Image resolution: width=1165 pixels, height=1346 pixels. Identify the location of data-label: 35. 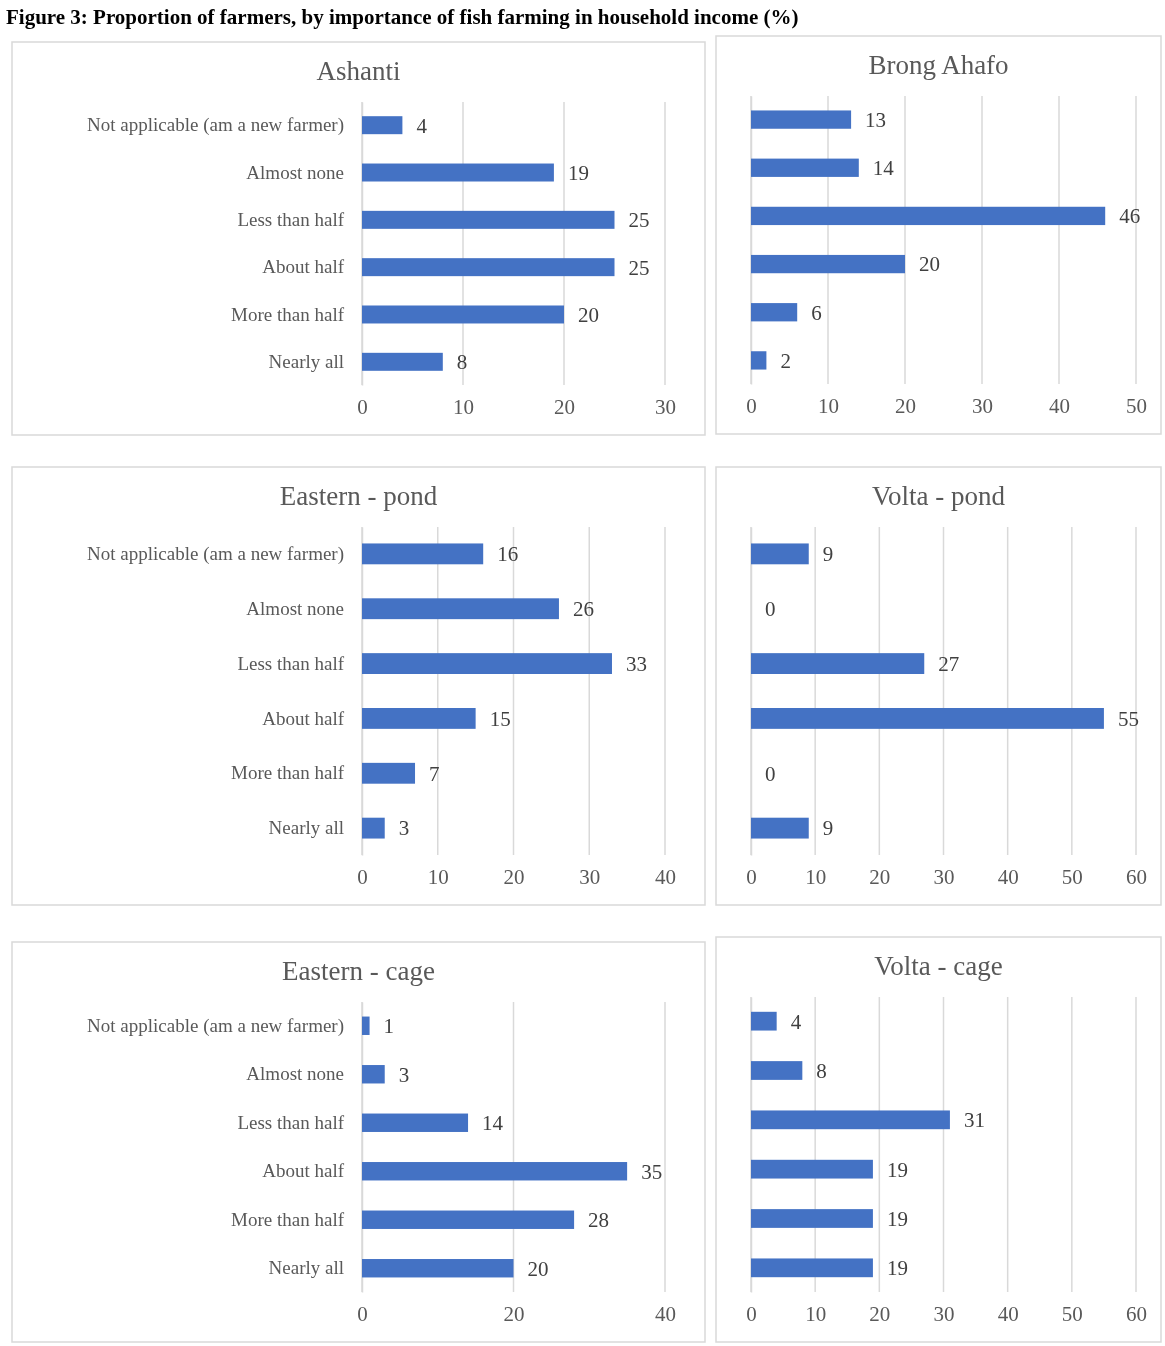
(652, 1171).